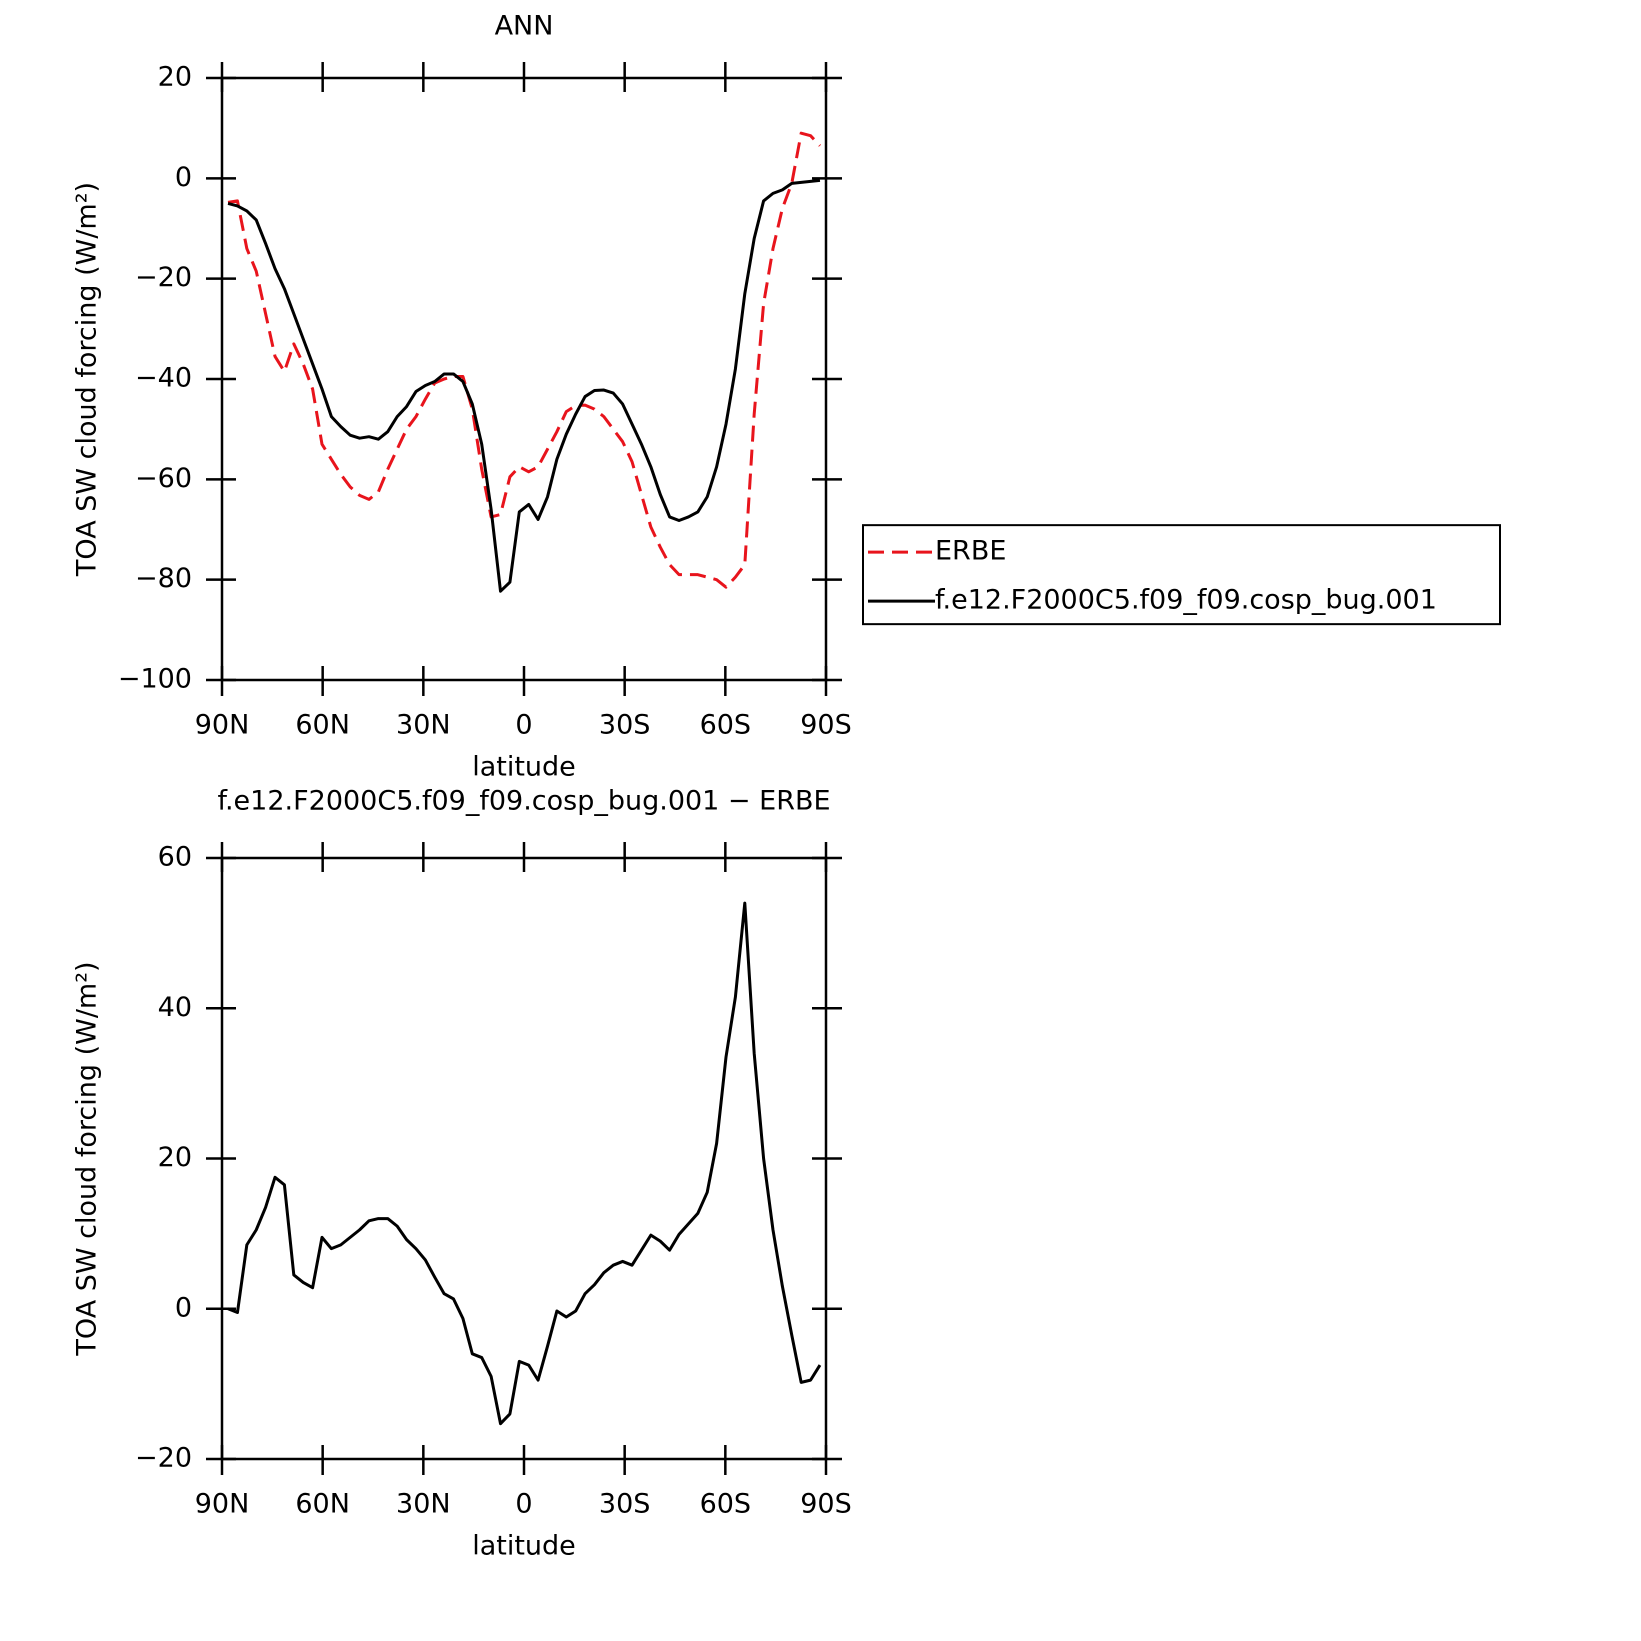 The width and height of the screenshot is (1641, 1641). What do you see at coordinates (1186, 600) in the screenshot?
I see `legend-label: f.e12.F2000C5.f09_f09.cosp_bug.001` at bounding box center [1186, 600].